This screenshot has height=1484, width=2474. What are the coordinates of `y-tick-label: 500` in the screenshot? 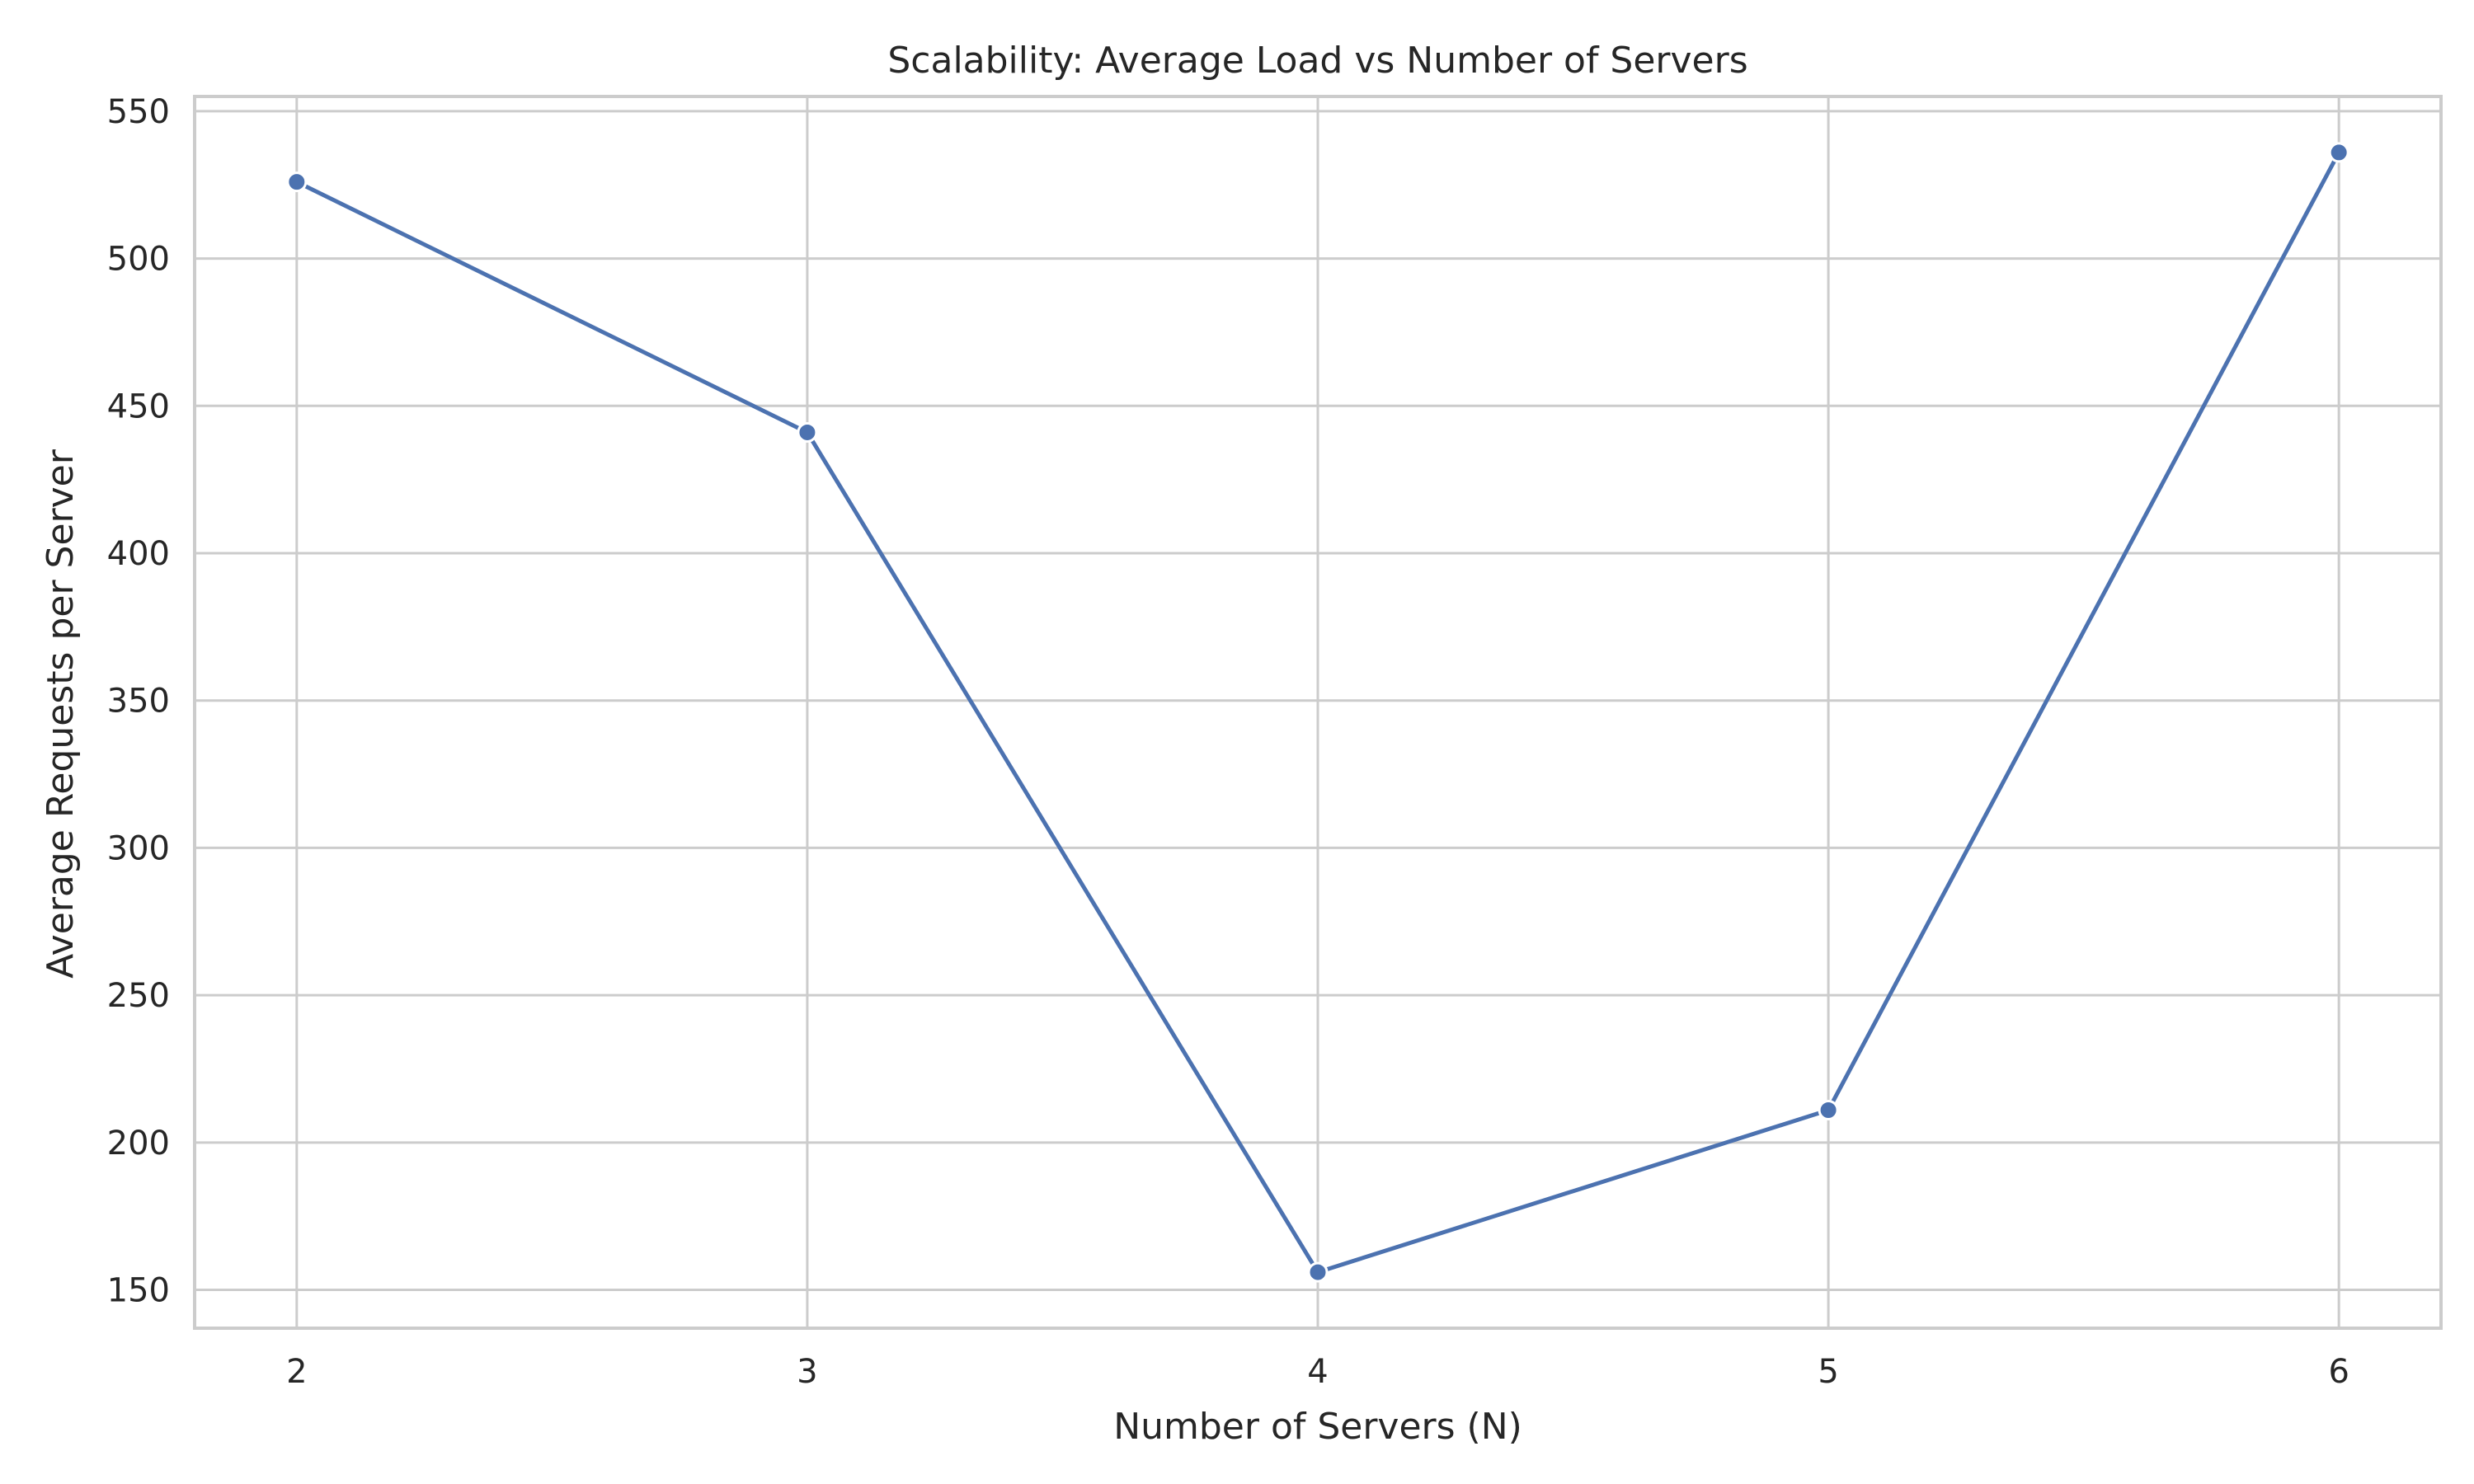 It's located at (138, 260).